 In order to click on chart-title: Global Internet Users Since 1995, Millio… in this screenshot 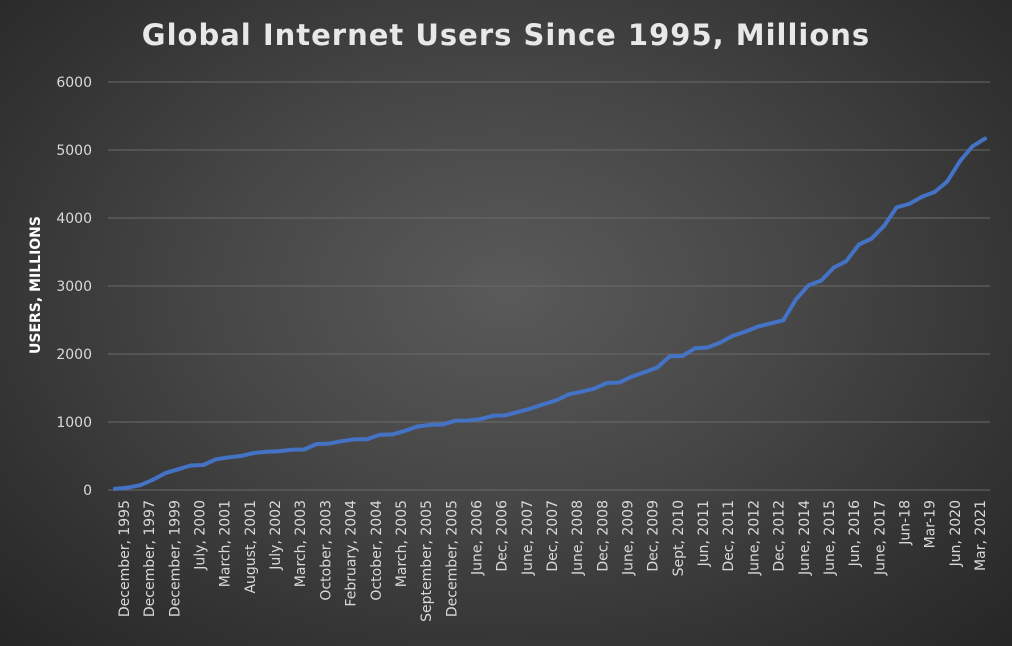, I will do `click(506, 35)`.